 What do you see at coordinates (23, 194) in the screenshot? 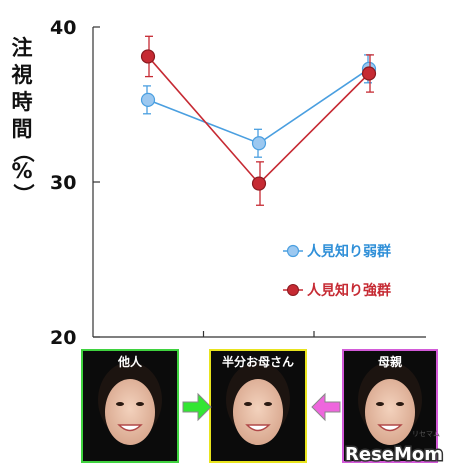
I see `y-label-char: ）` at bounding box center [23, 194].